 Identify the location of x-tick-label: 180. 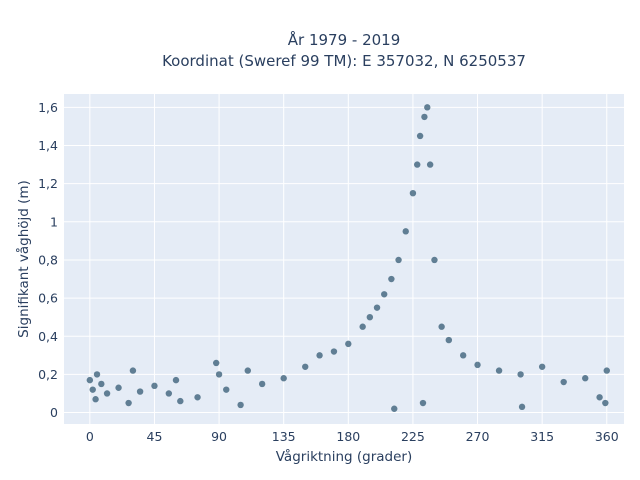
(348, 436).